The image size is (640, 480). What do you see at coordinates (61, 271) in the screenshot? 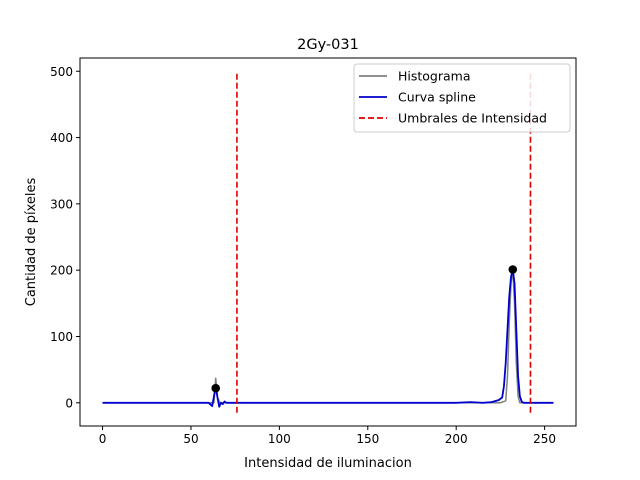
I see `y-tick-label: 200` at bounding box center [61, 271].